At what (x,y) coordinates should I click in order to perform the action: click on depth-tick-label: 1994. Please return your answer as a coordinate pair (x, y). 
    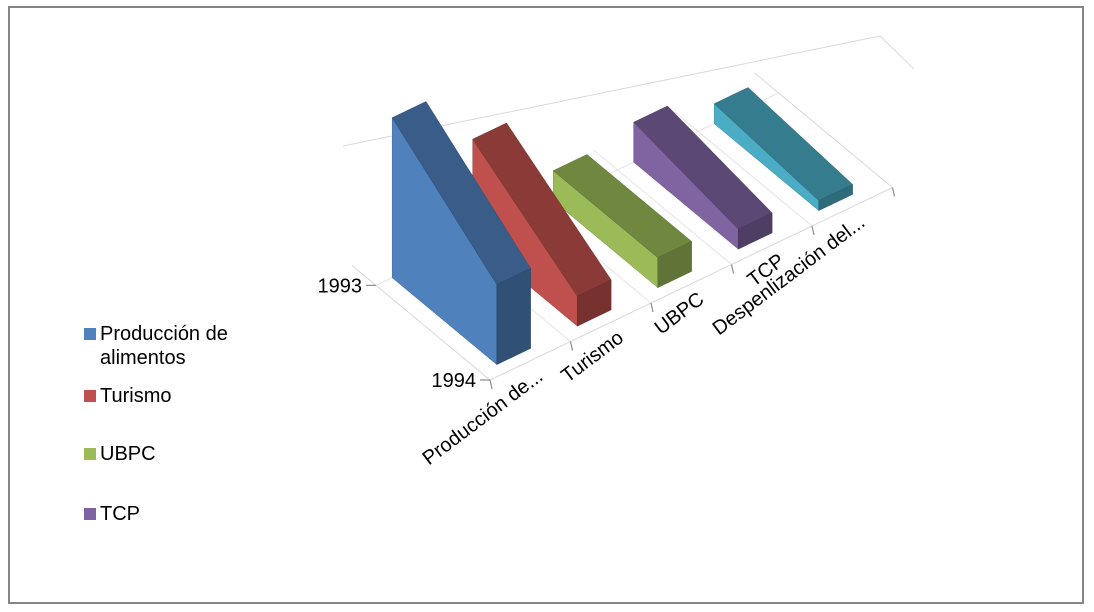
    Looking at the image, I should click on (454, 381).